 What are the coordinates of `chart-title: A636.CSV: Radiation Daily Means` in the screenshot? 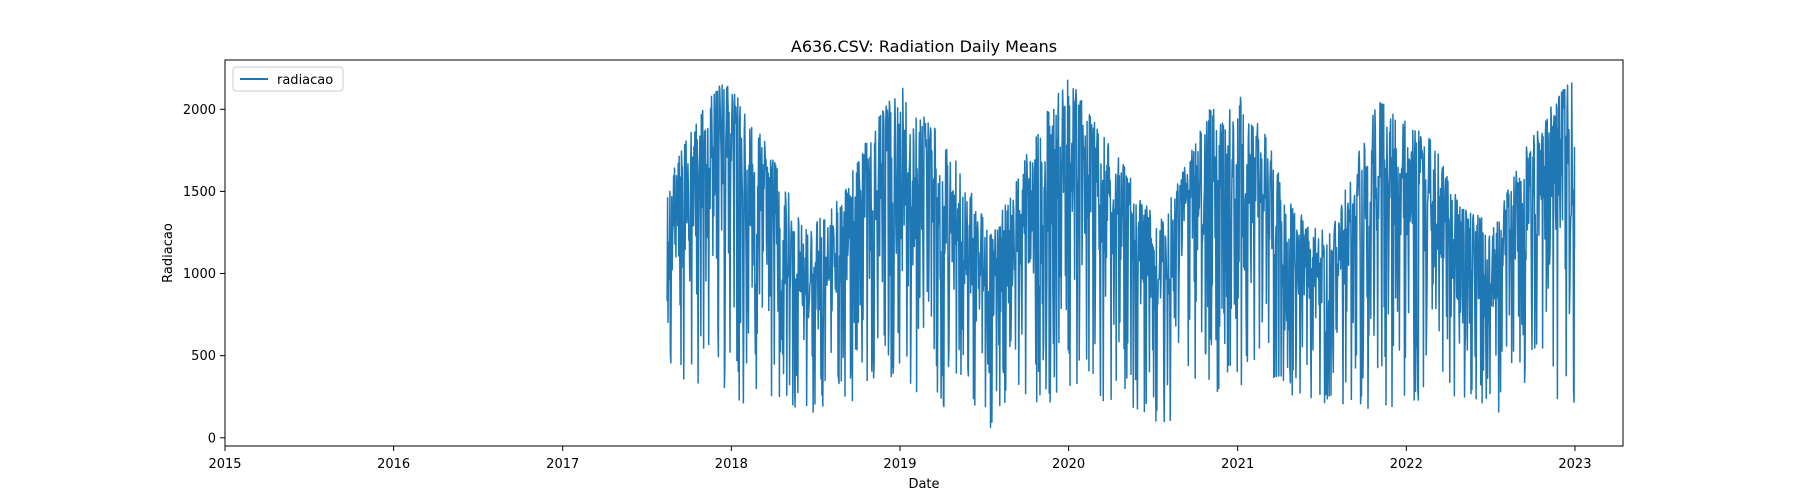 It's located at (924, 46).